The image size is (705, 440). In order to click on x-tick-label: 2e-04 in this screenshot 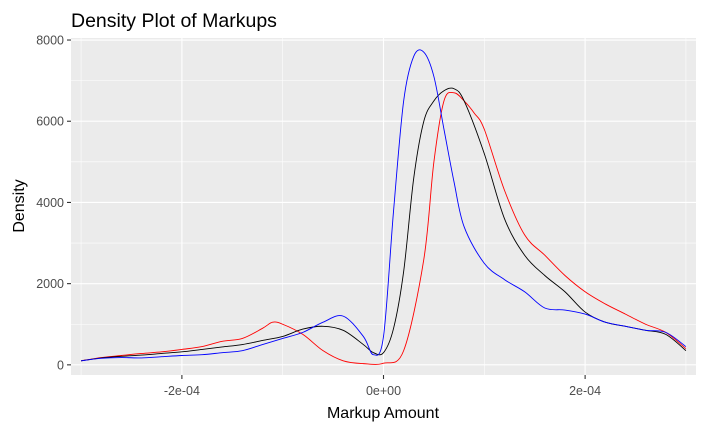, I will do `click(585, 391)`.